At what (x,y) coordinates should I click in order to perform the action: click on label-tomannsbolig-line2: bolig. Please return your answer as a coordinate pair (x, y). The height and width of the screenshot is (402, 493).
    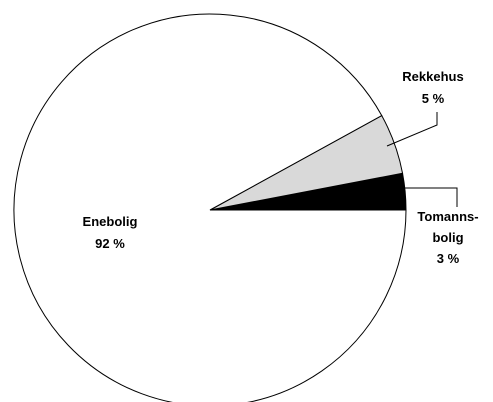
    Looking at the image, I should click on (447, 237).